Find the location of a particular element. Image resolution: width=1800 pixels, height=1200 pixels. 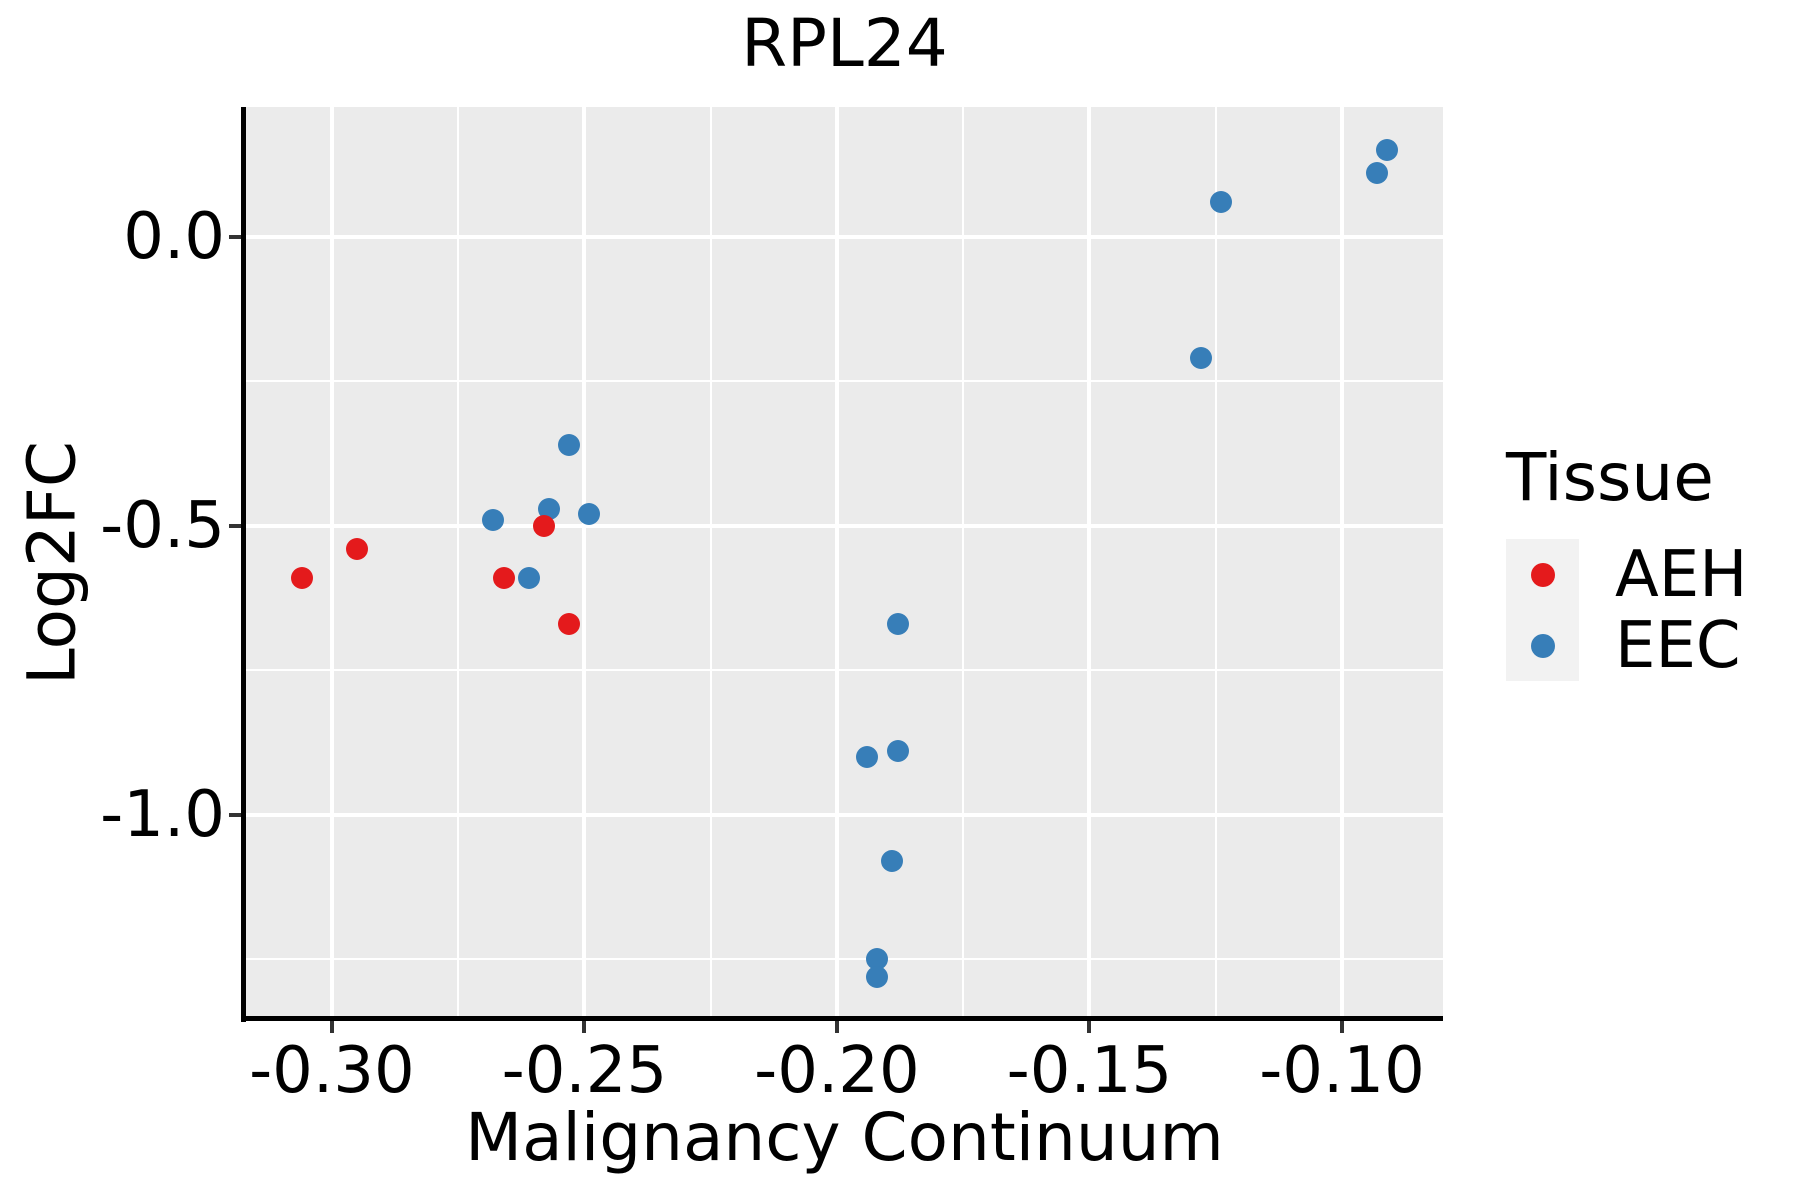

legend-item-eec: EEC is located at coordinates (1626, 645).